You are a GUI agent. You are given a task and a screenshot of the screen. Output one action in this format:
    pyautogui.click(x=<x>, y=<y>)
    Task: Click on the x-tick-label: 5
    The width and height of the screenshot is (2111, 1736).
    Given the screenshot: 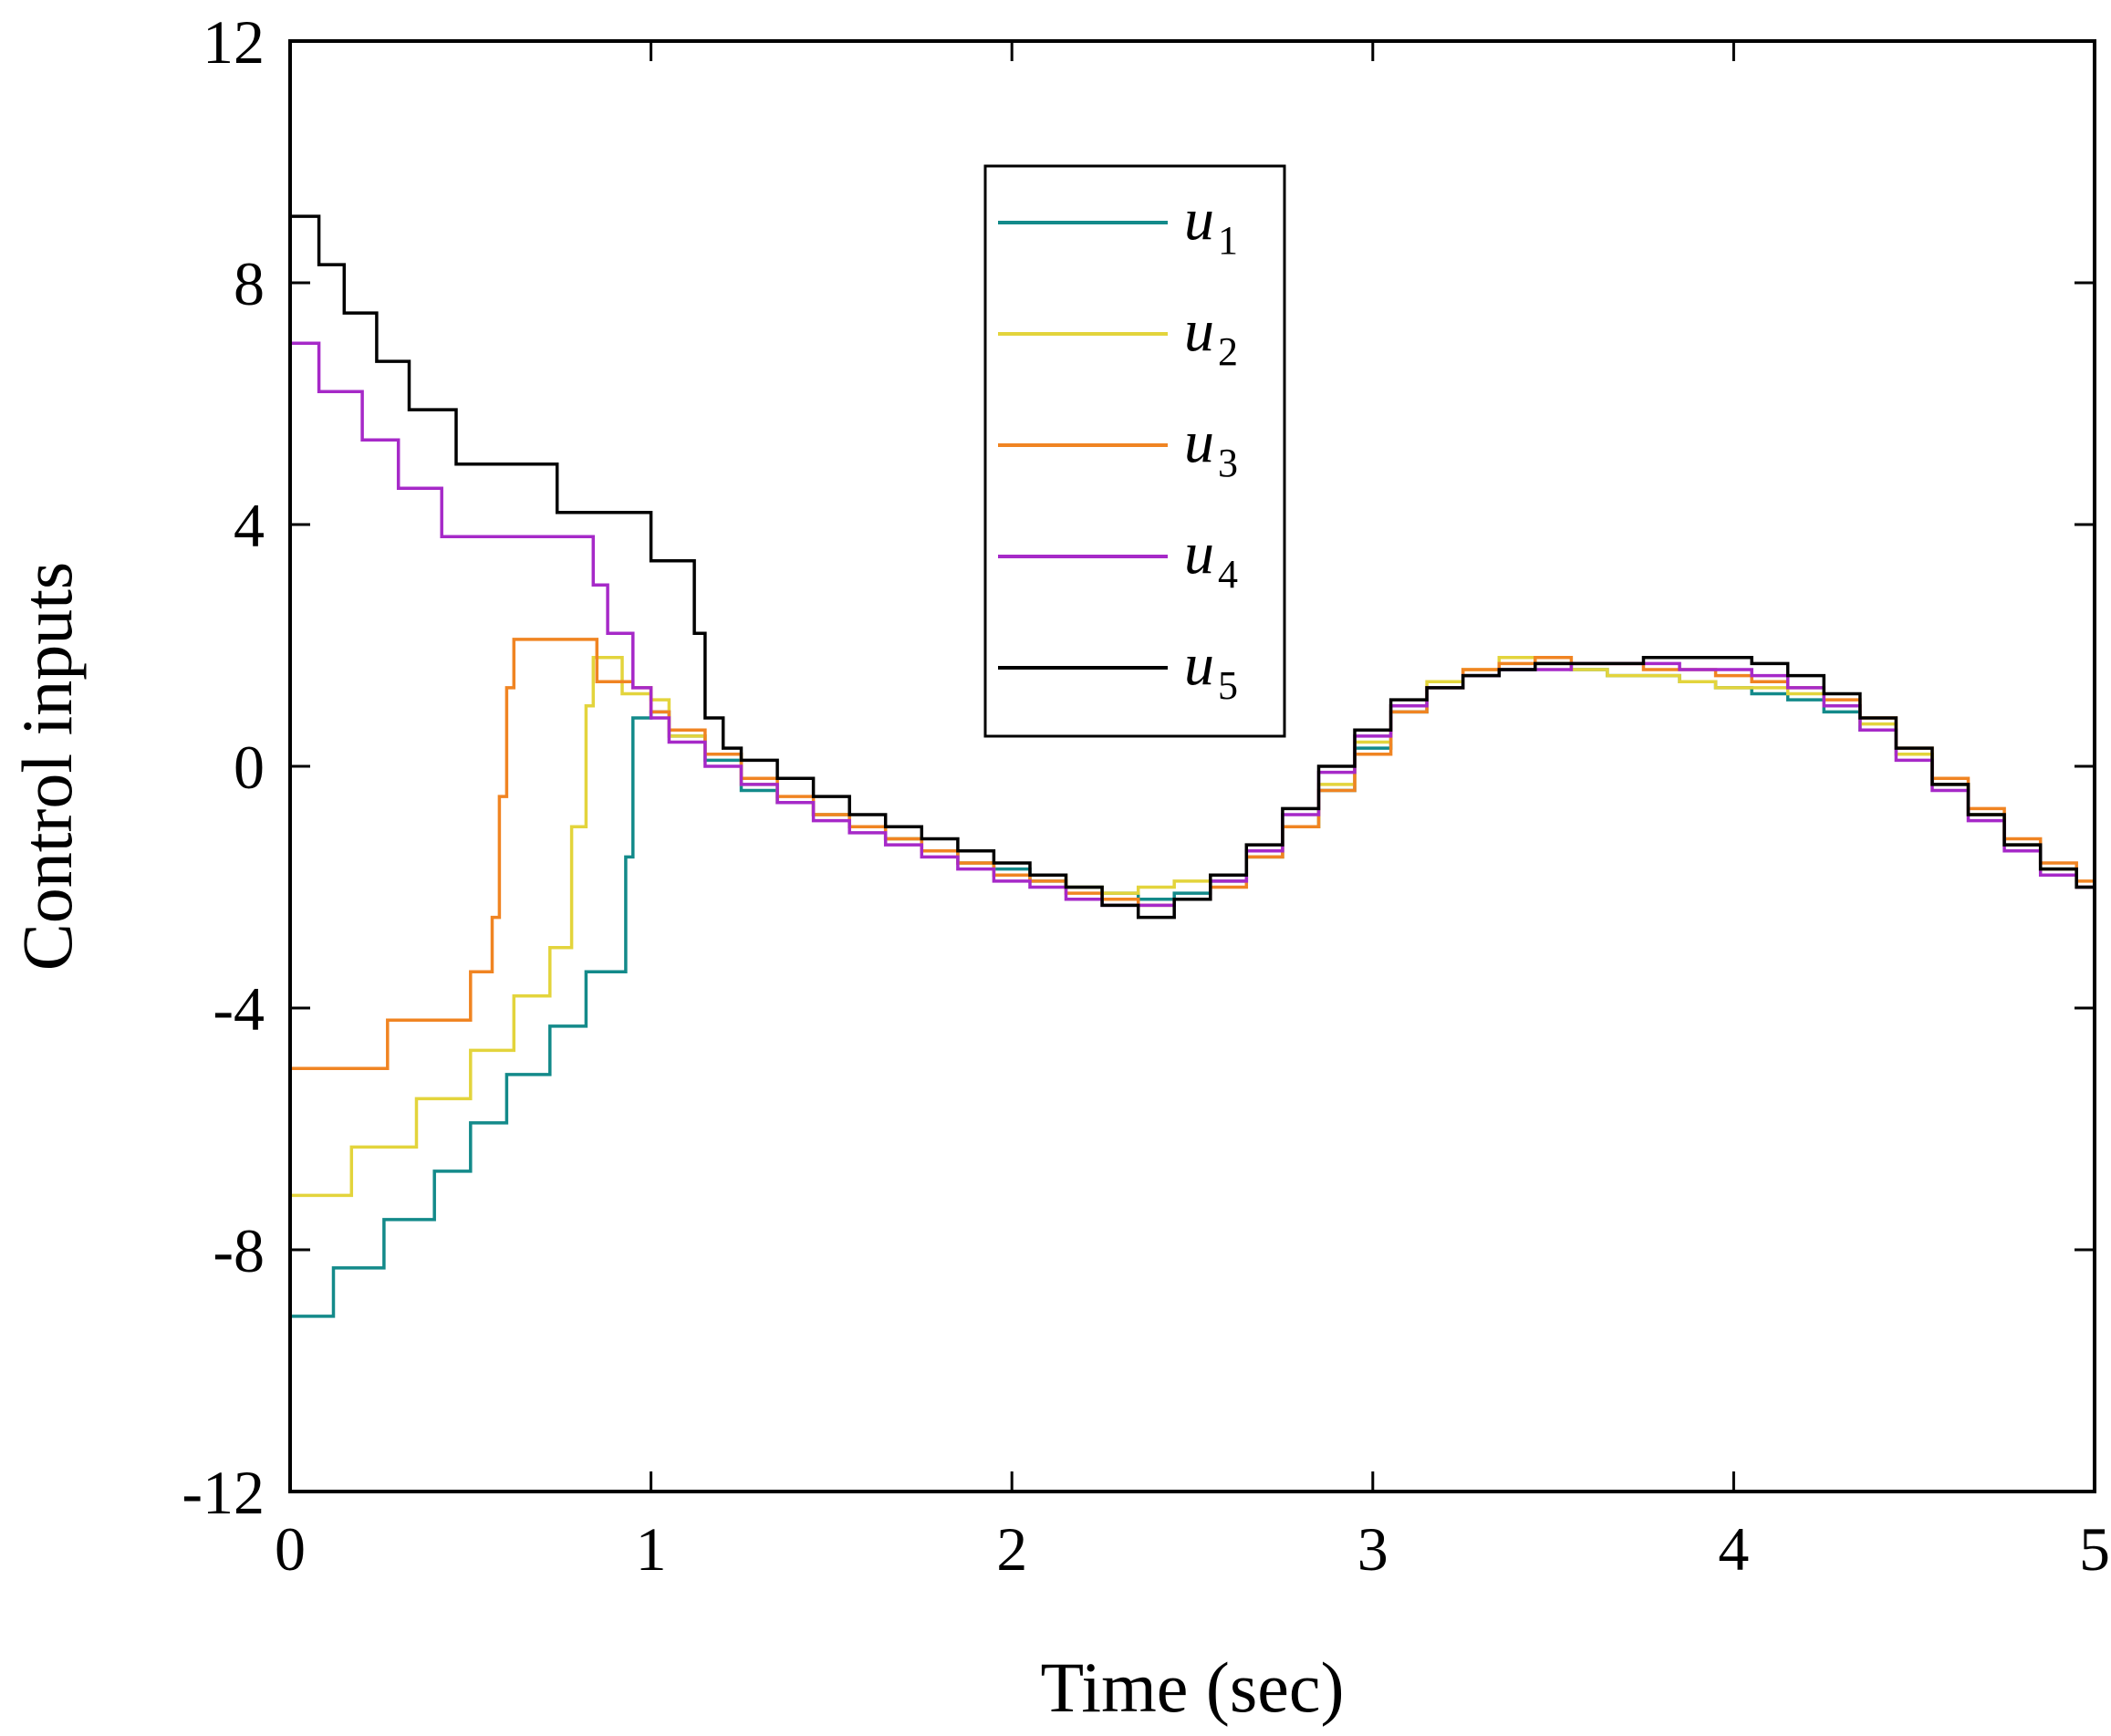 What is the action you would take?
    pyautogui.click(x=2094, y=1549)
    